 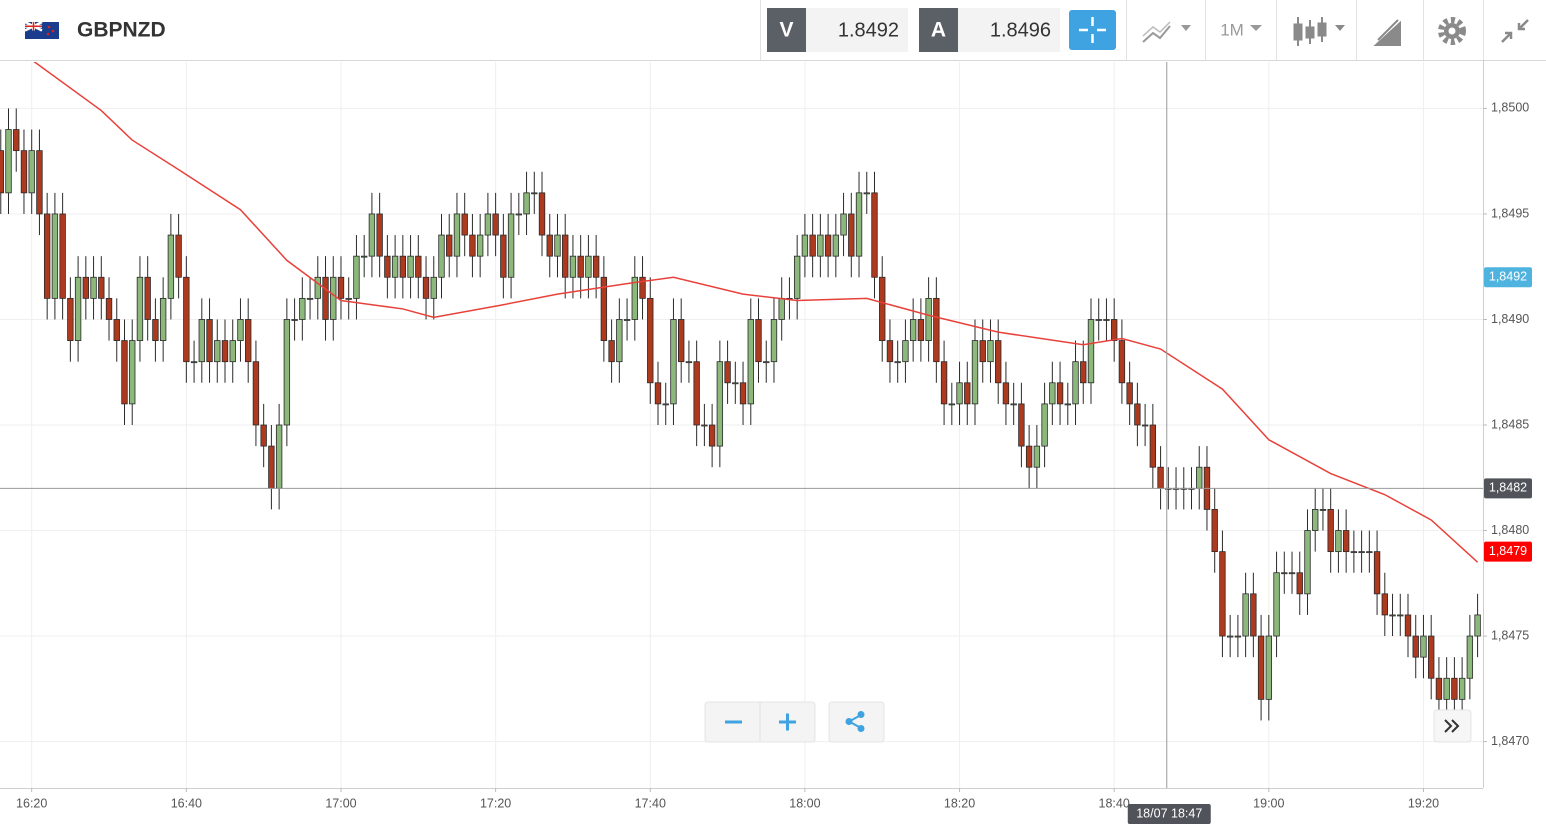 I want to click on ask-label: A, so click(x=938, y=30).